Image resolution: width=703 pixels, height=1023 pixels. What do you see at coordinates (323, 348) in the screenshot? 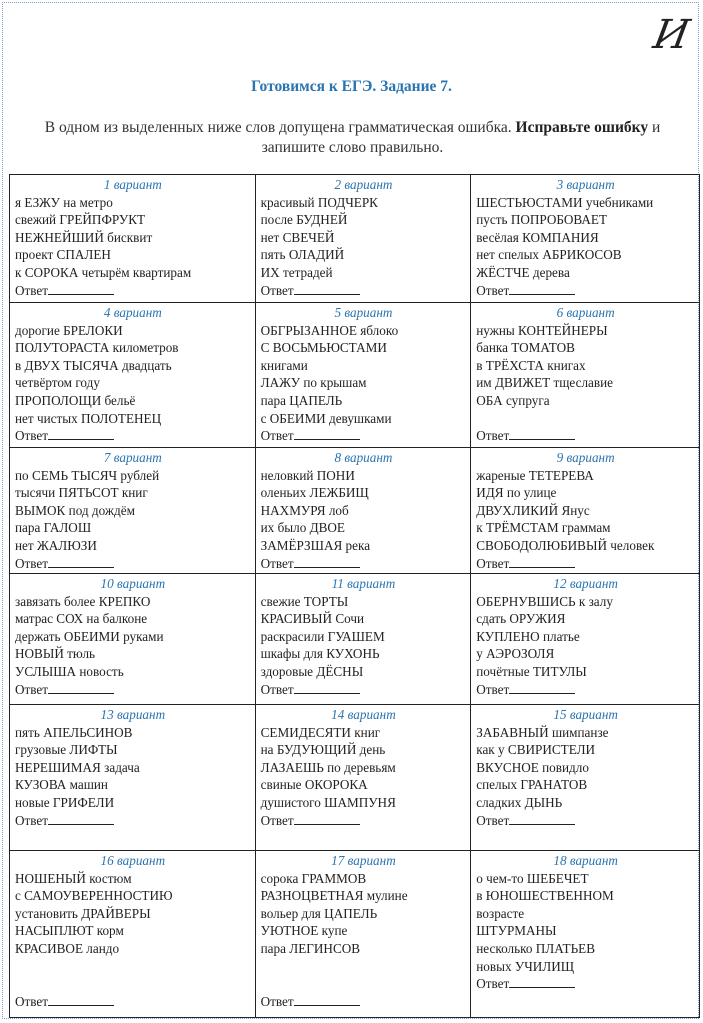
I see `variant-line: С ВОСЬМЬЮСТАМИ` at bounding box center [323, 348].